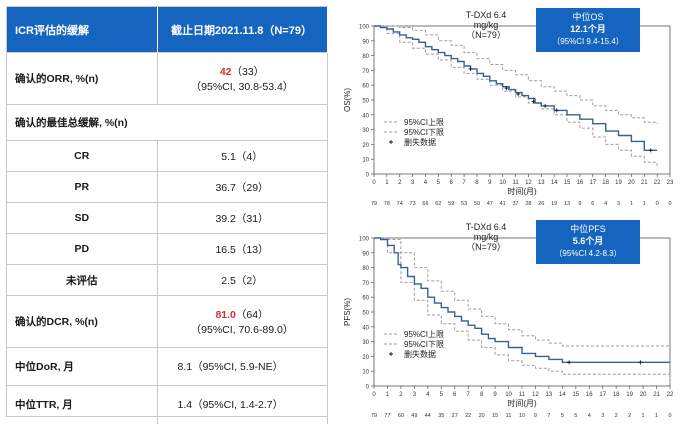 The height and width of the screenshot is (424, 700). I want to click on y-tick-label: 100, so click(364, 28).